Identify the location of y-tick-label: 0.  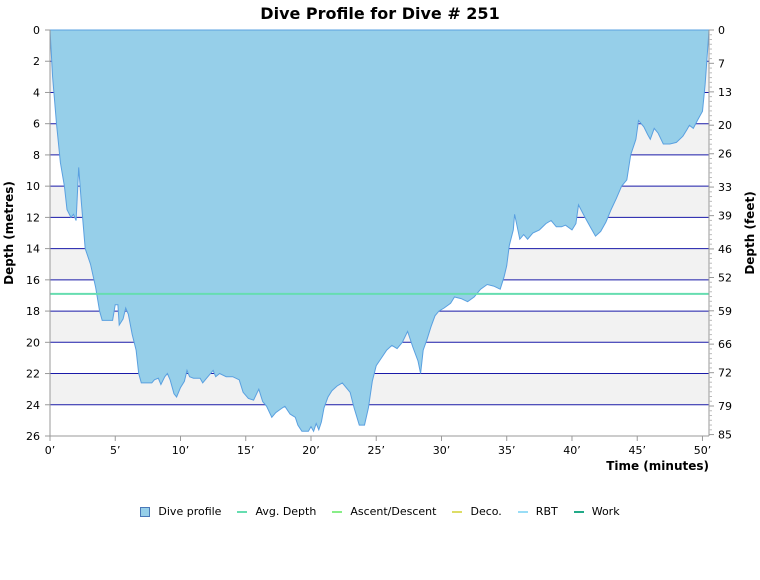
(36, 30).